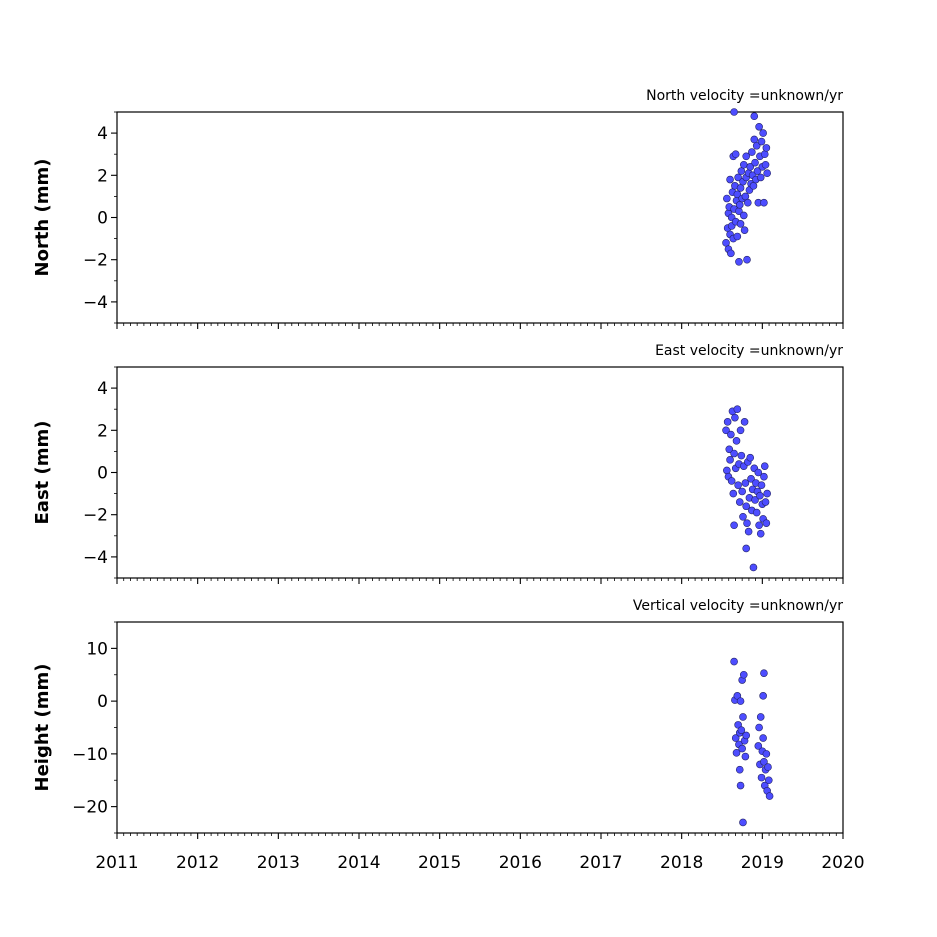 The height and width of the screenshot is (937, 937). I want to click on east-y-tick-label: 2, so click(102, 431).